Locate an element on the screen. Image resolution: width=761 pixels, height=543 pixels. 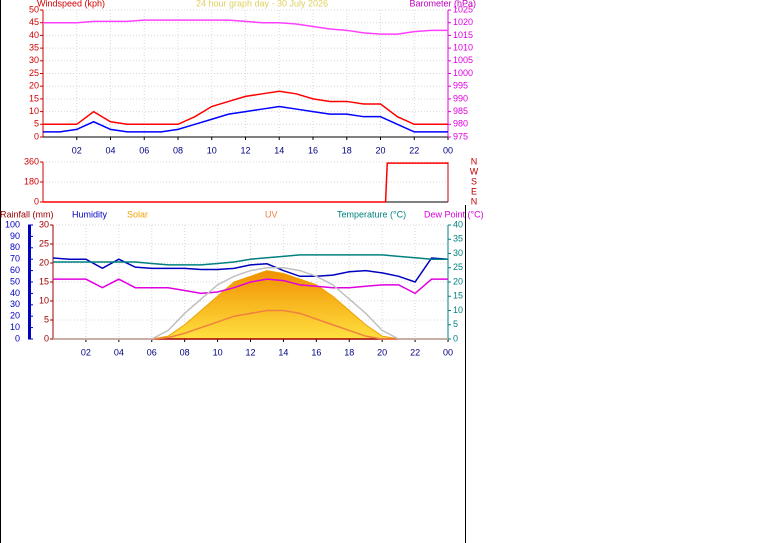
plot-area is located at coordinates (245, 182).